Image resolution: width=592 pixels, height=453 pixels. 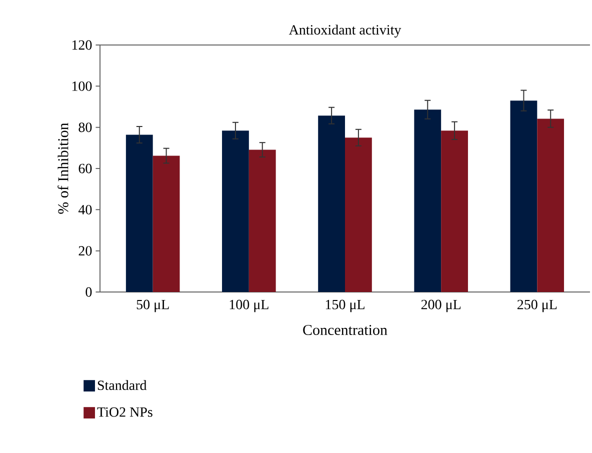 What do you see at coordinates (441, 306) in the screenshot?
I see `x-tick-label: 200 μL` at bounding box center [441, 306].